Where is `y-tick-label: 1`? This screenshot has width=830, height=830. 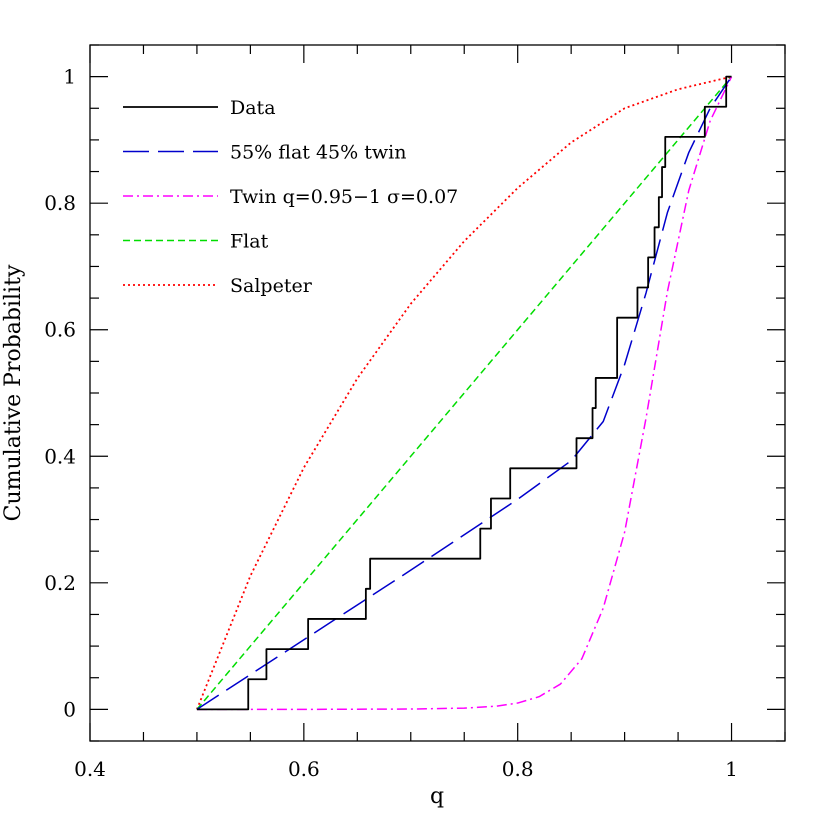 y-tick-label: 1 is located at coordinates (69, 77).